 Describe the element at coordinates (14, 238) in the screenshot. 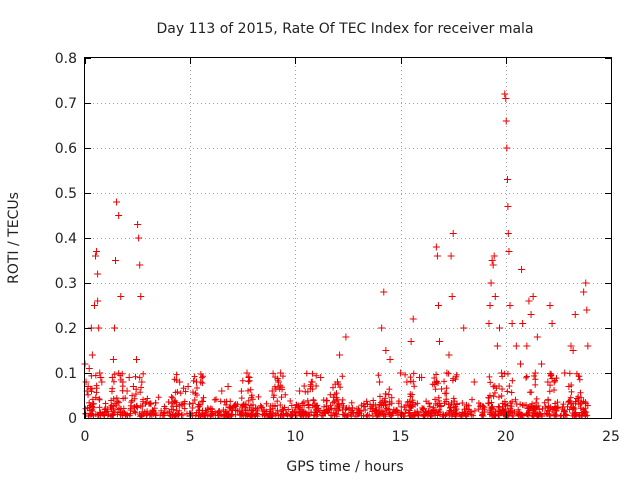

I see `y-axis-title: ROTI / TECUs` at that location.